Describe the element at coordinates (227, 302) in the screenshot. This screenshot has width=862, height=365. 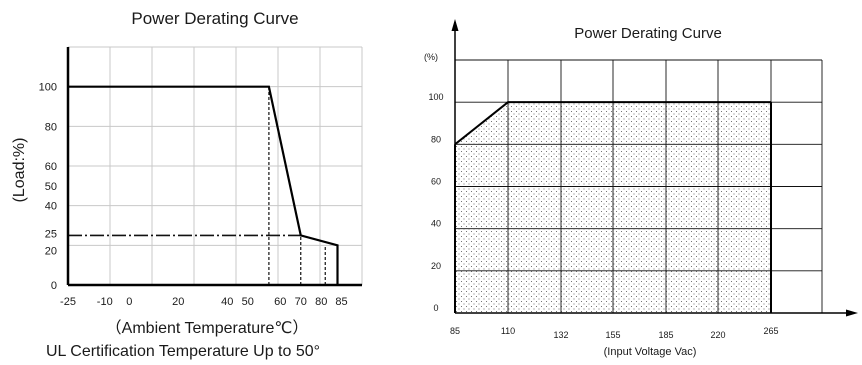
I see `chart1-x-tick-label: 40` at that location.